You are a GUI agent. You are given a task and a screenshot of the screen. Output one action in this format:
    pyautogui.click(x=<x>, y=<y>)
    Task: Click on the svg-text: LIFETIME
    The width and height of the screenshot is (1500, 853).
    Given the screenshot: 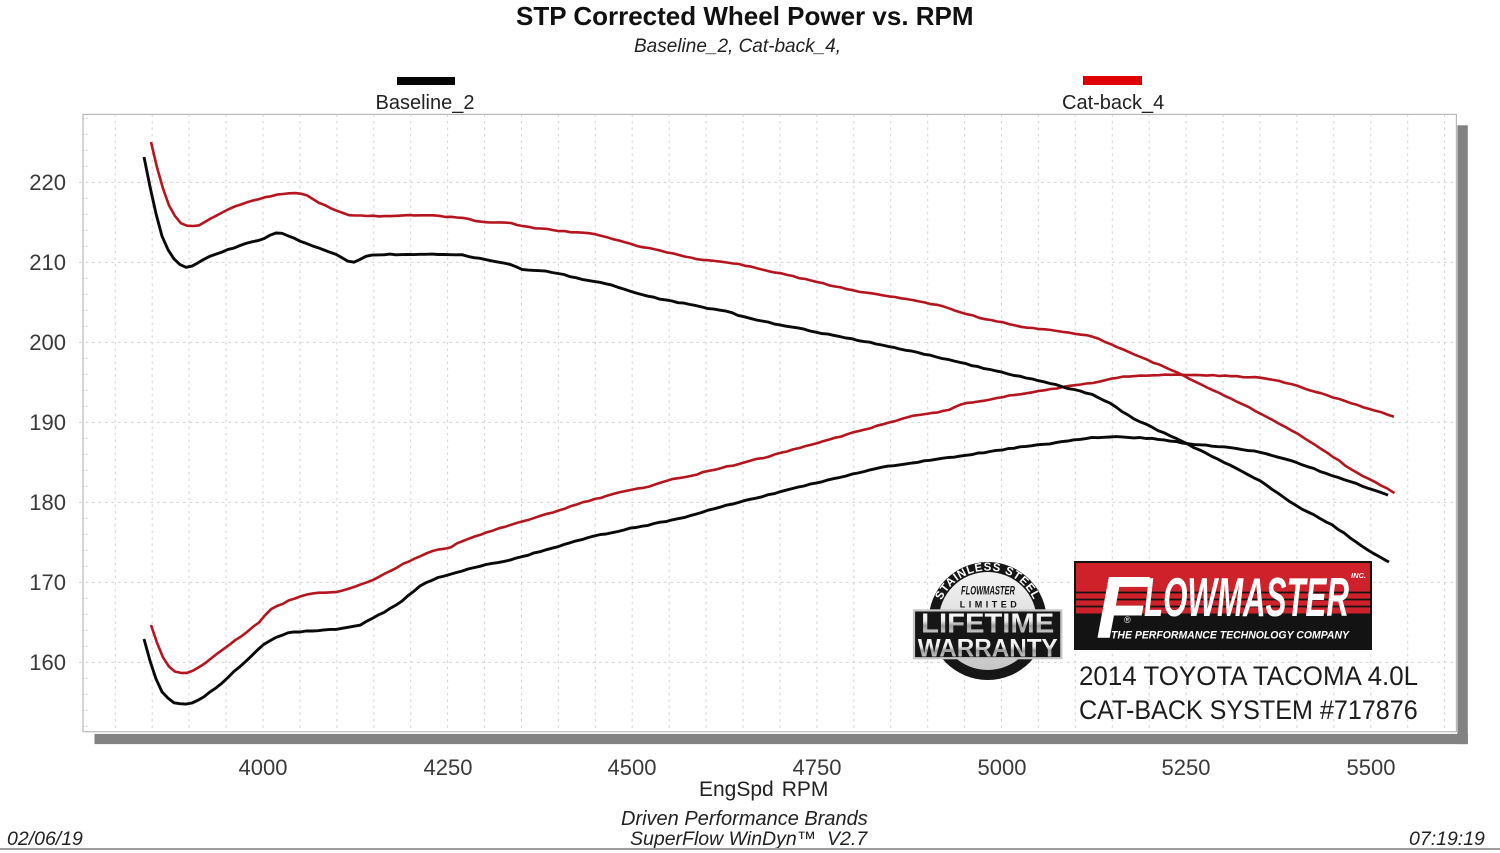 What is the action you would take?
    pyautogui.click(x=987, y=623)
    